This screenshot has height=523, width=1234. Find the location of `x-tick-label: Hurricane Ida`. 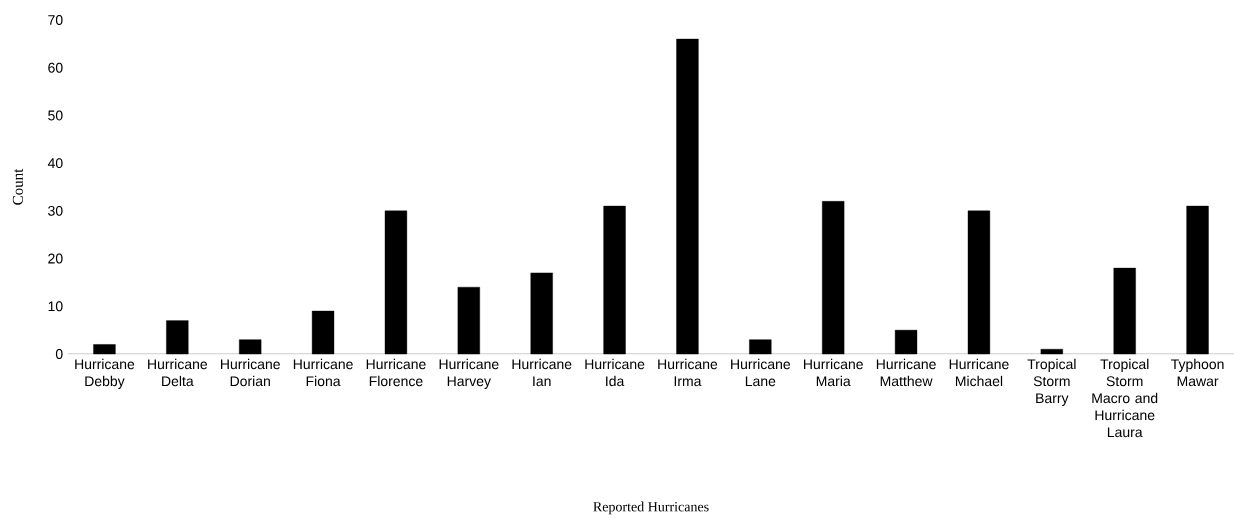

x-tick-label: Hurricane Ida is located at coordinates (615, 372).